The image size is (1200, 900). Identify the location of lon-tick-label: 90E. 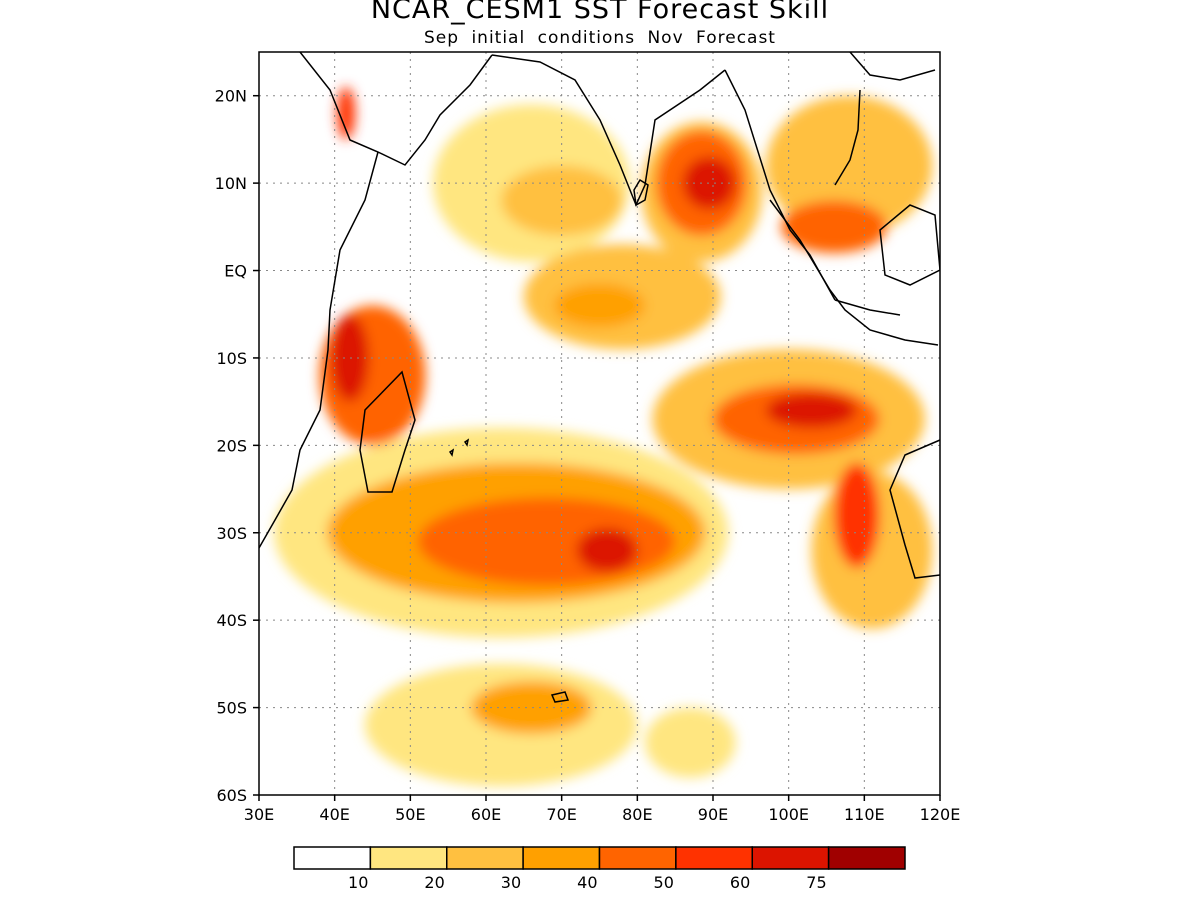
(713, 814).